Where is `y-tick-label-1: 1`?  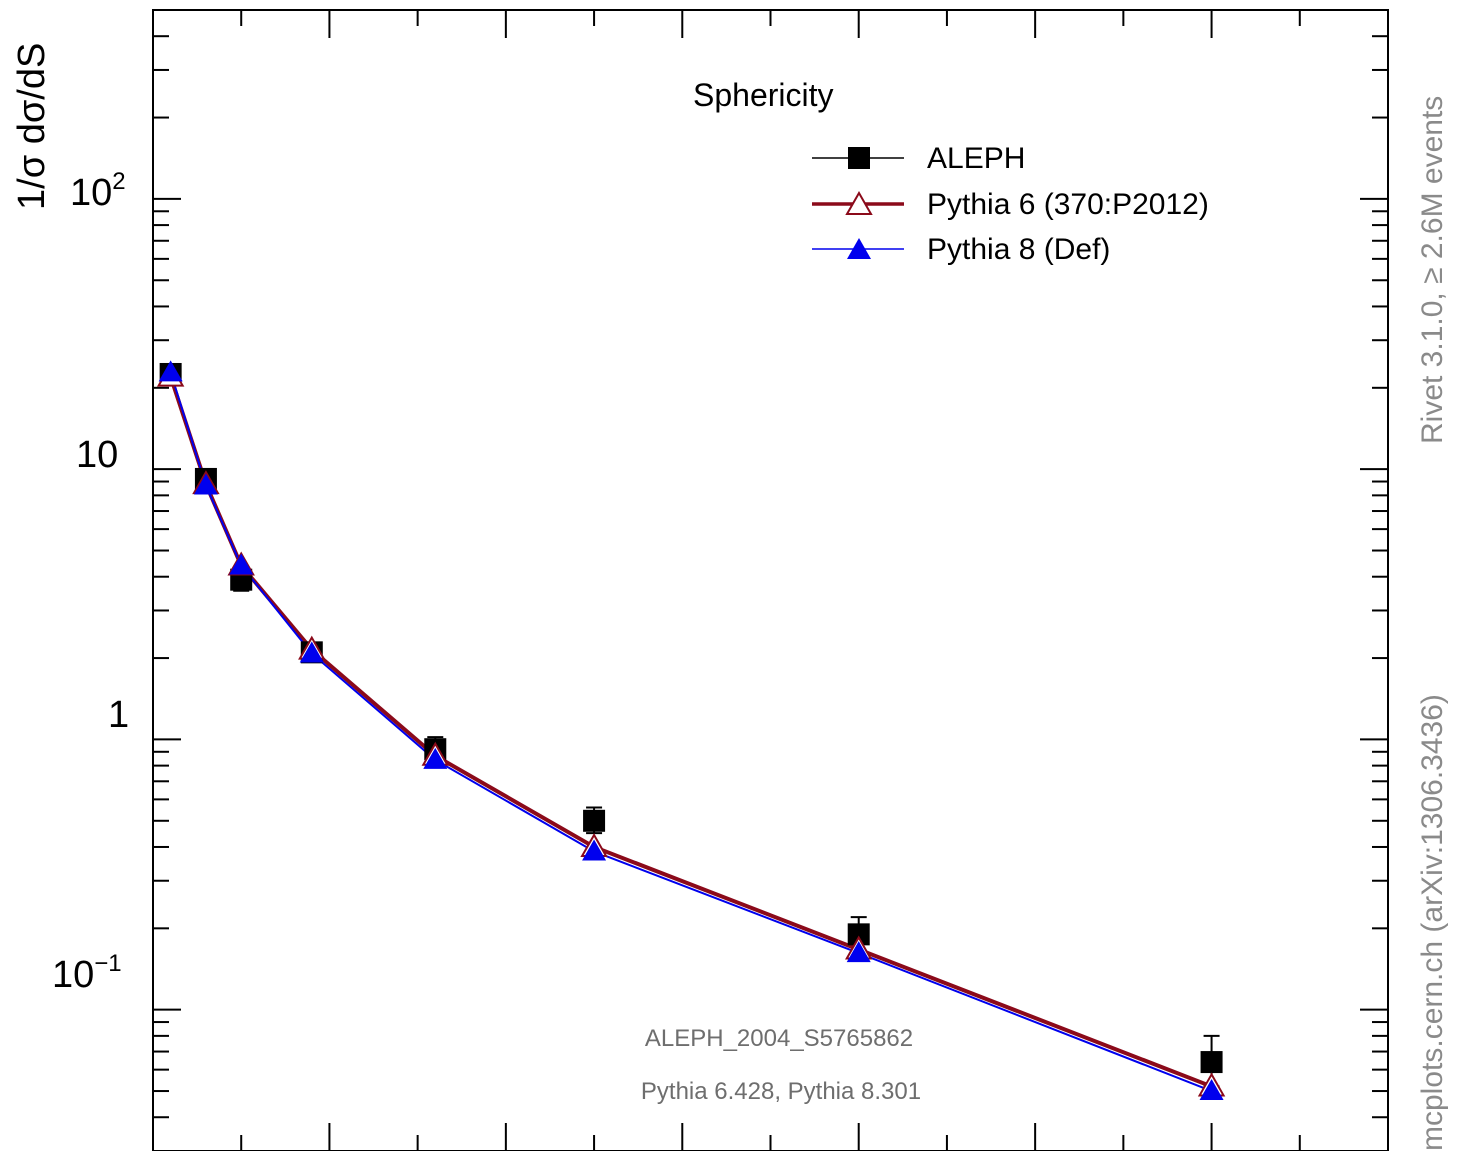 y-tick-label-1: 1 is located at coordinates (118, 715).